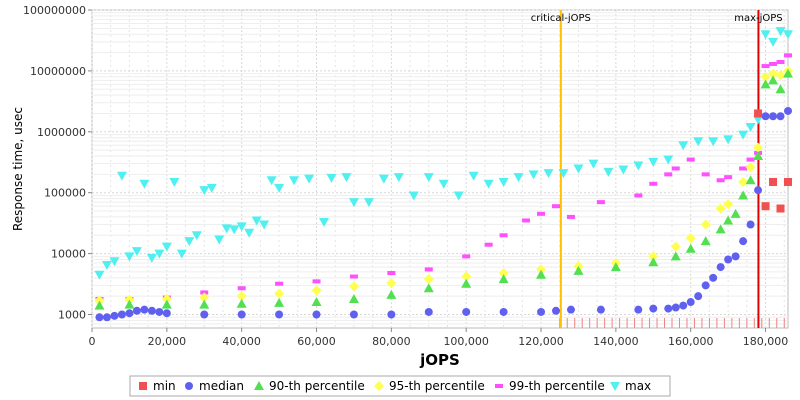 The width and height of the screenshot is (800, 400). What do you see at coordinates (72, 314) in the screenshot?
I see `y-tick-label: 1000` at bounding box center [72, 314].